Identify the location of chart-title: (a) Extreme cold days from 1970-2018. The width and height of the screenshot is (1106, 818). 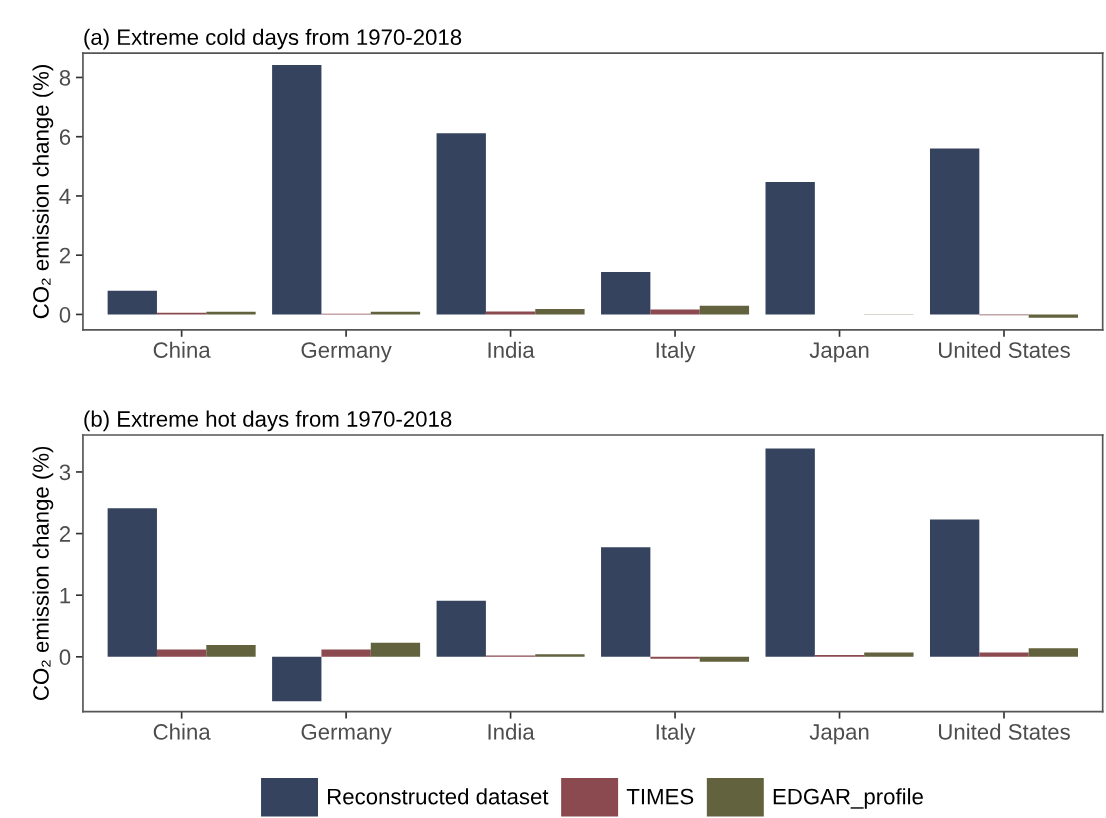
(273, 39).